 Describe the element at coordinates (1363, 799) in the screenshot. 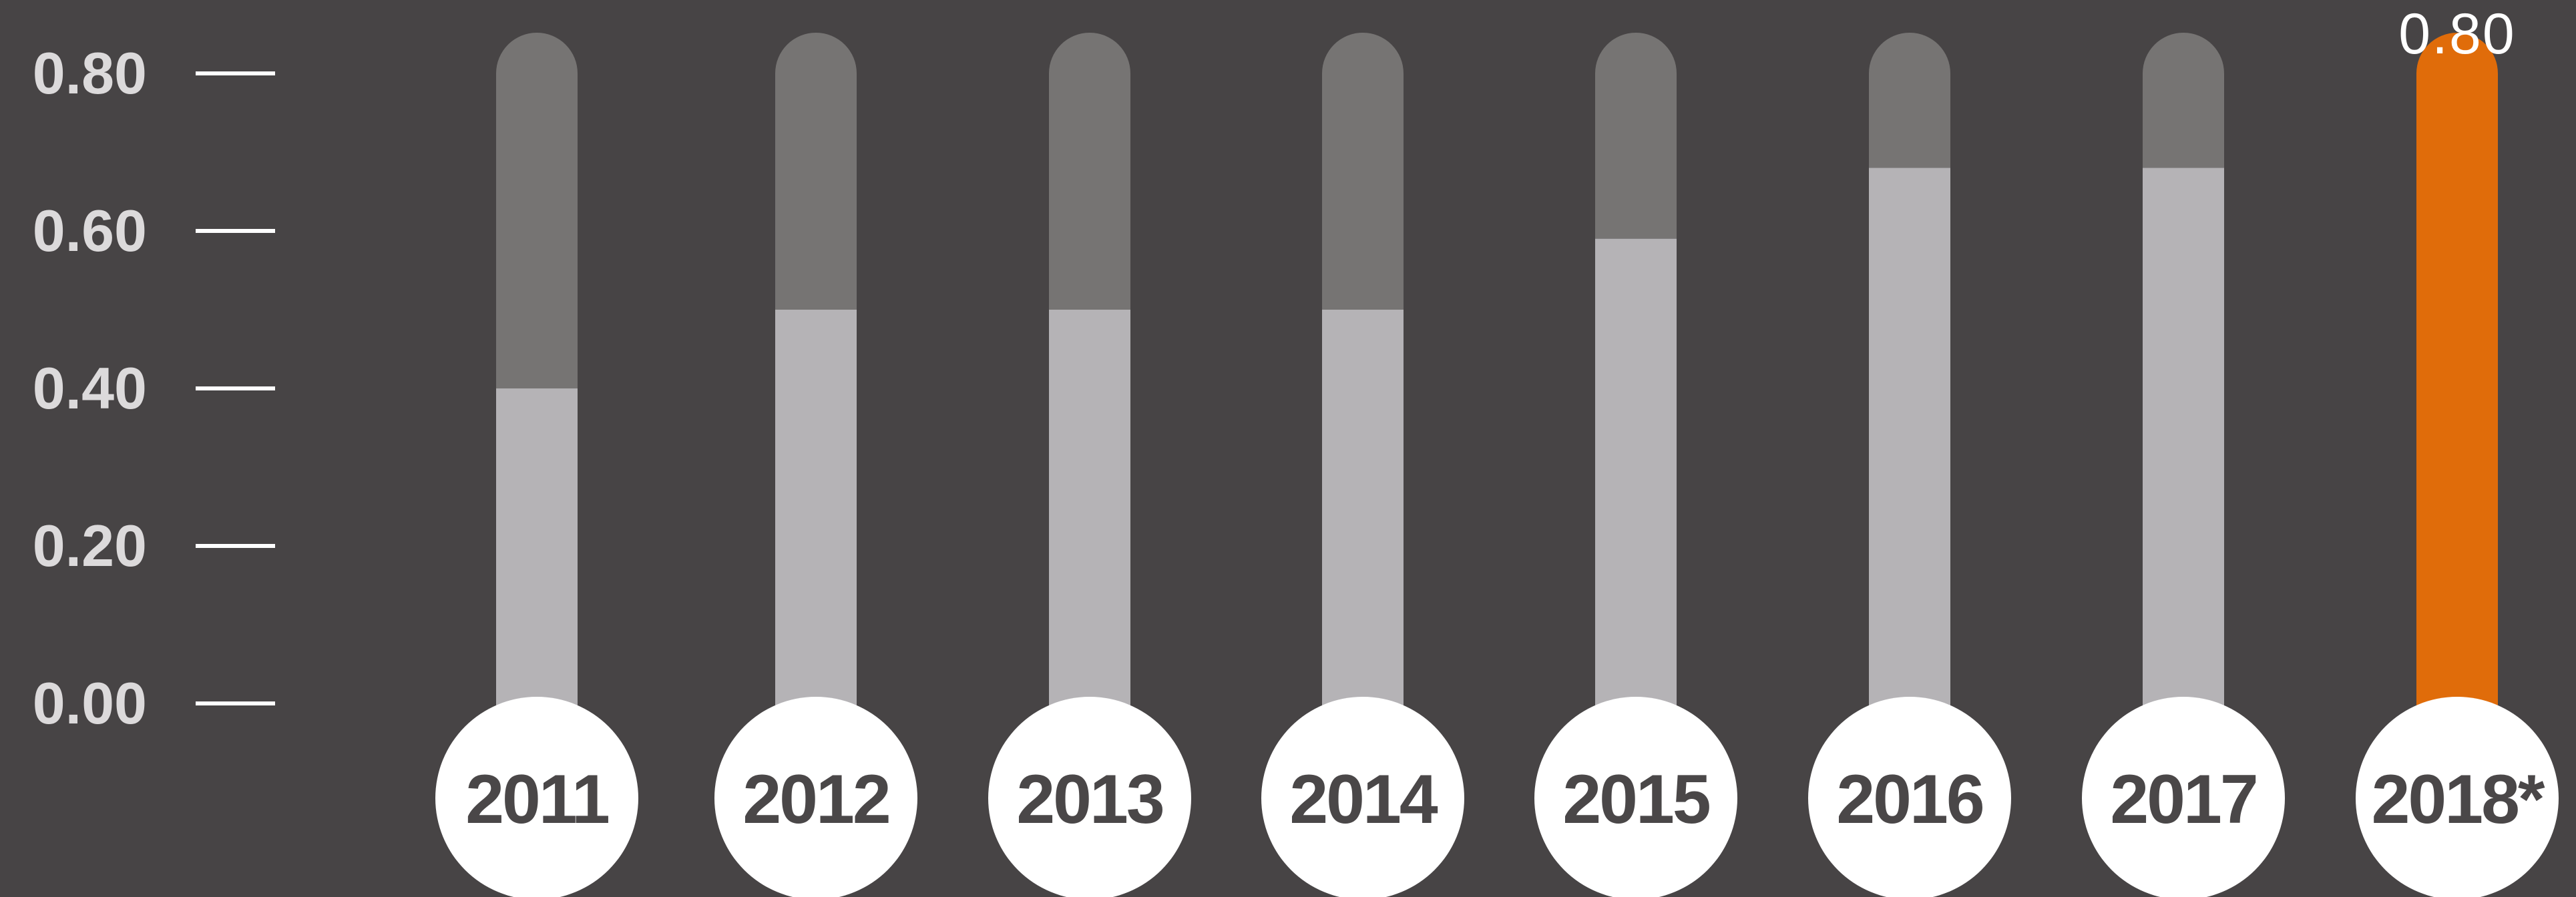

I see `year-label: 2014` at that location.